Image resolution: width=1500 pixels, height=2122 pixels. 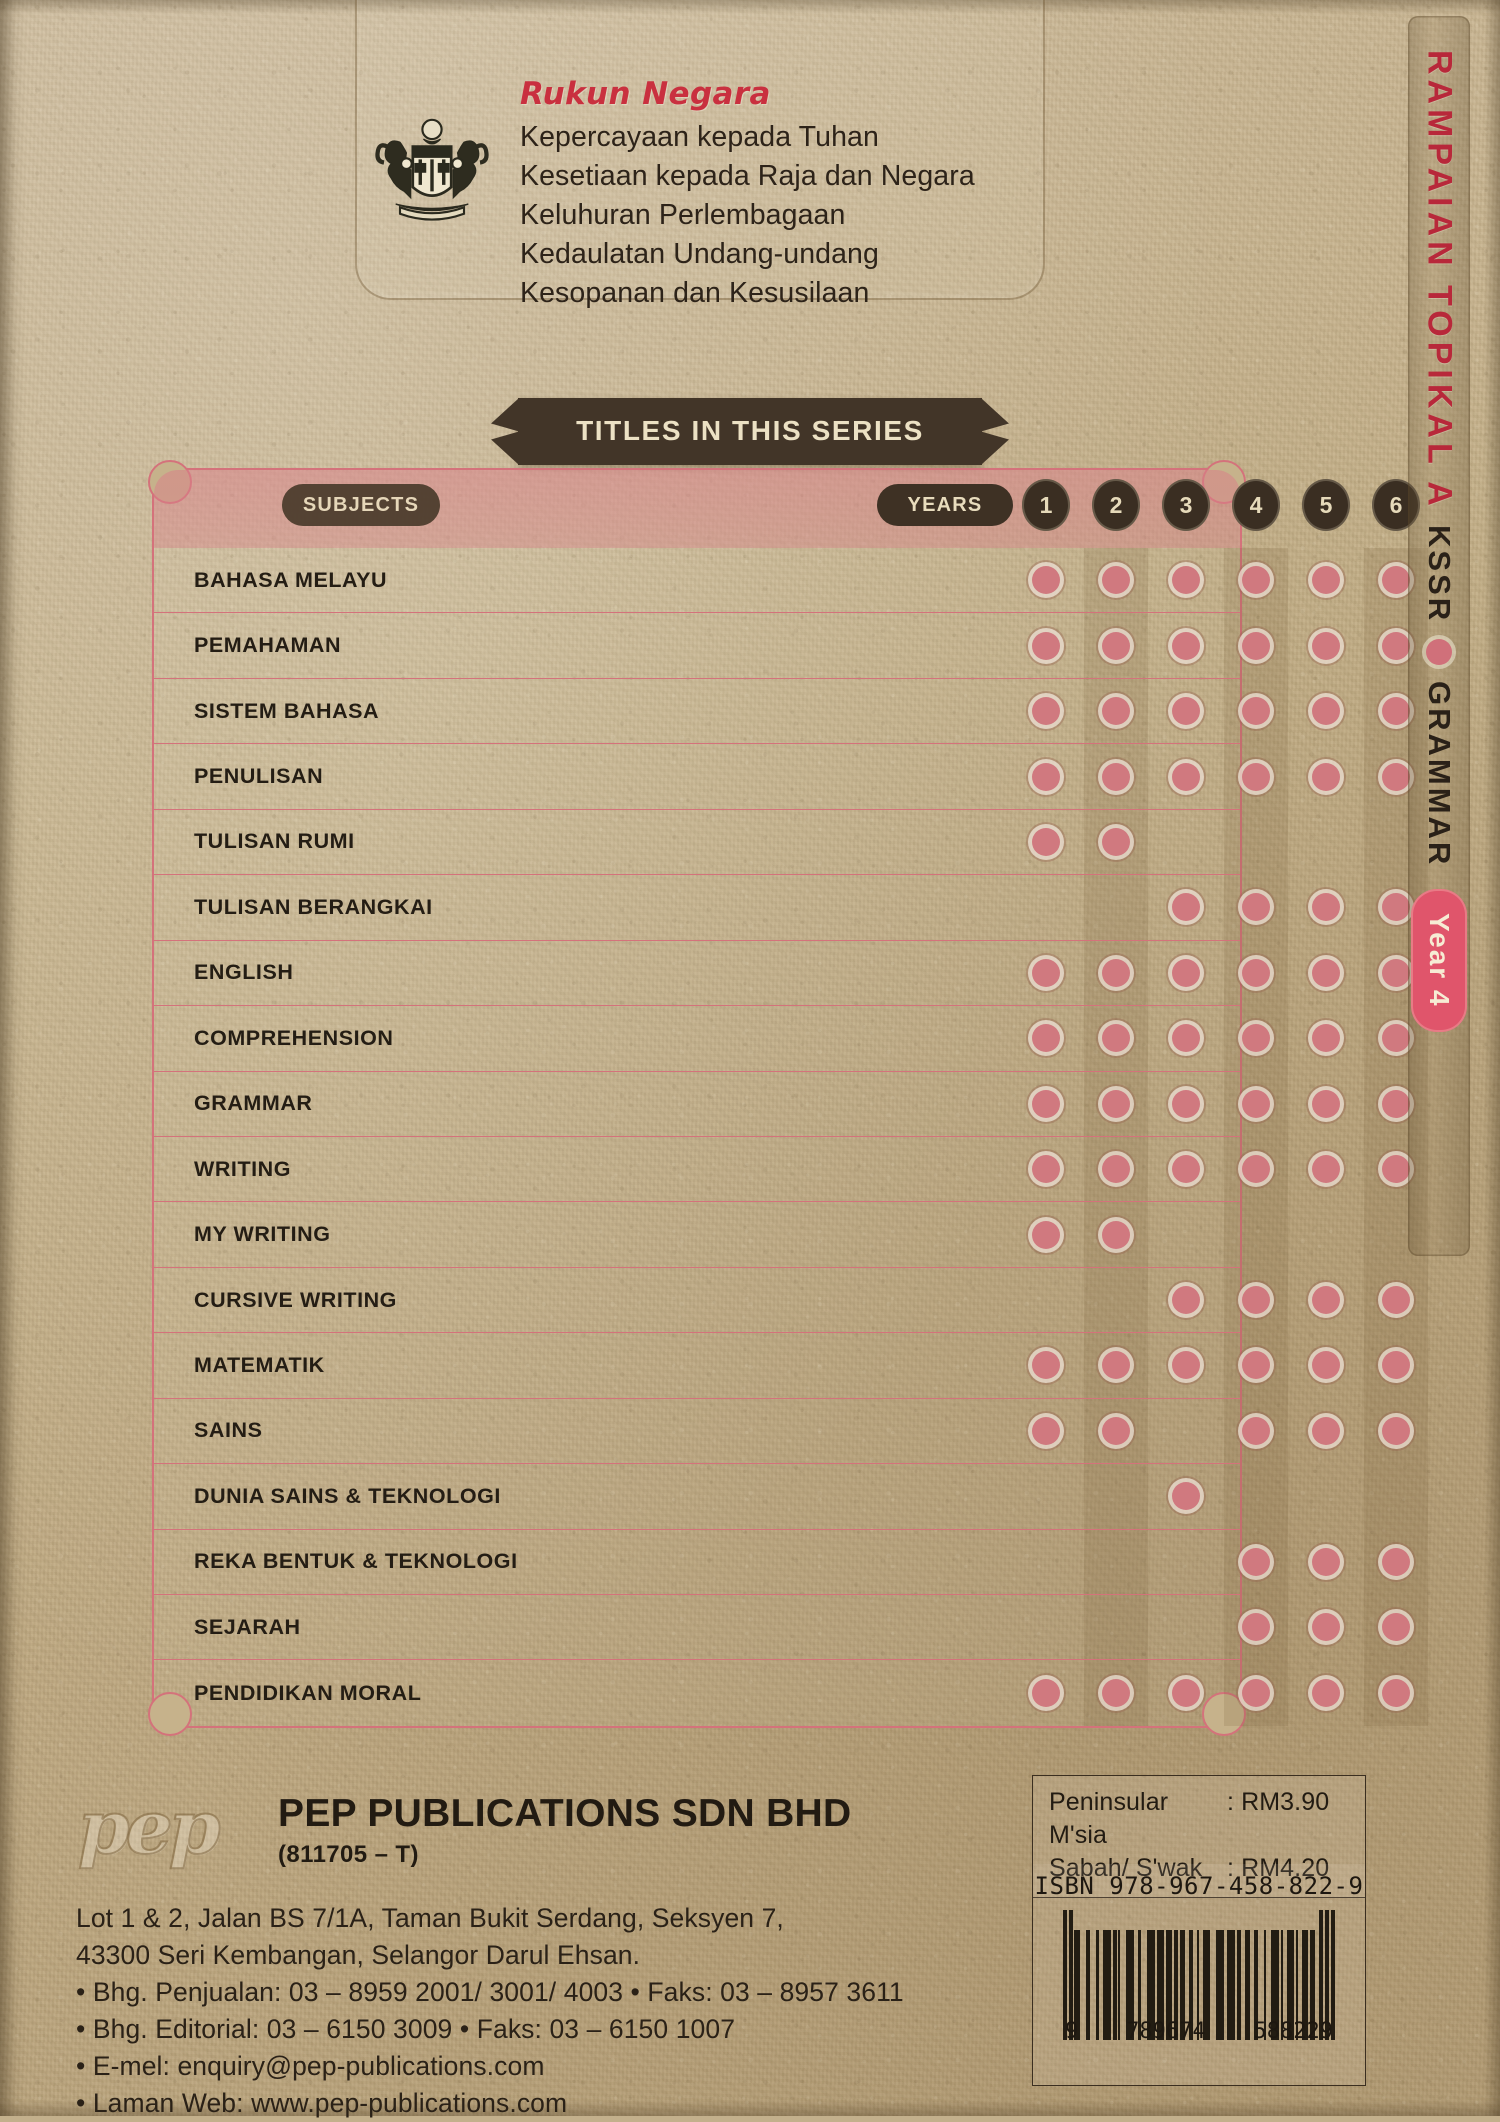 What do you see at coordinates (782, 777) in the screenshot?
I see `table-row: PENULISAN` at bounding box center [782, 777].